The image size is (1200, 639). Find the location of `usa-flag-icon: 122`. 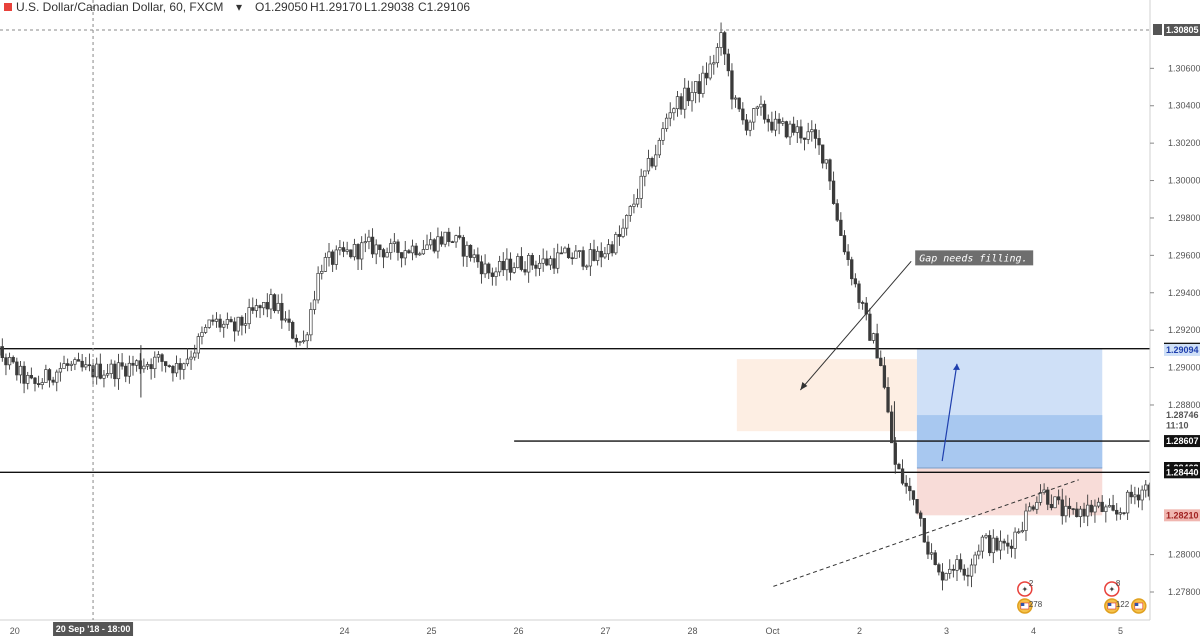

usa-flag-icon: 122 is located at coordinates (1117, 606).